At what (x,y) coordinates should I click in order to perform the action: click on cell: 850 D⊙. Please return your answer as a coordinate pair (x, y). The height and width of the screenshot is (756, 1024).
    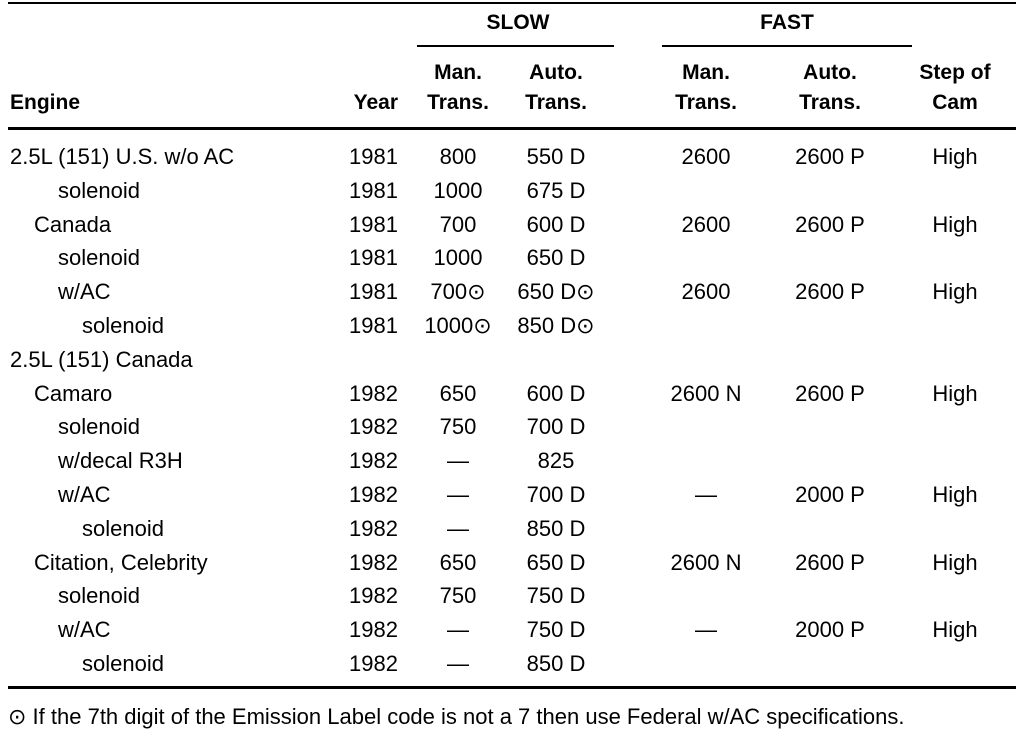
    Looking at the image, I should click on (556, 325).